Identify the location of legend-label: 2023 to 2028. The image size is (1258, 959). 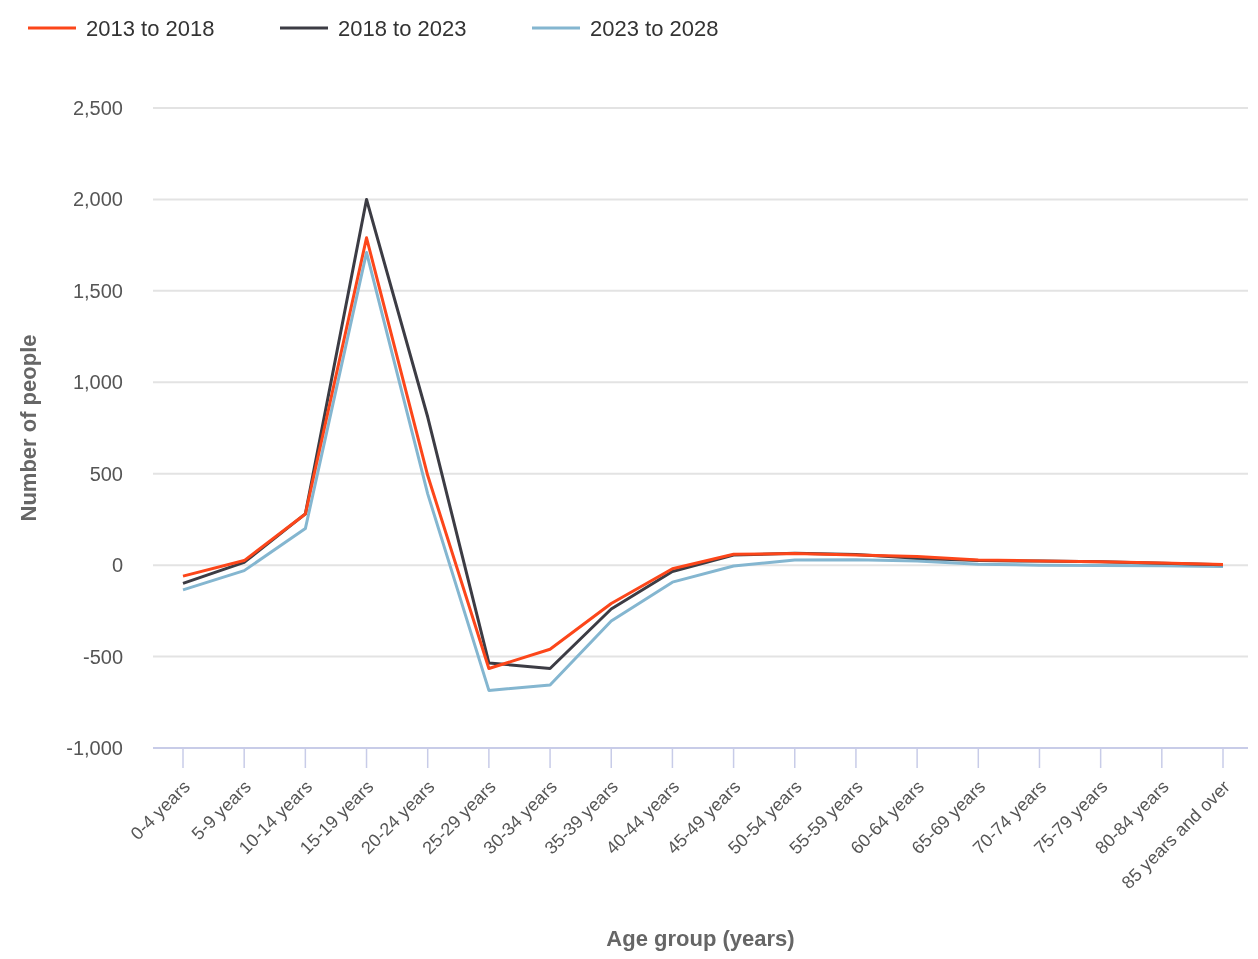
(654, 28).